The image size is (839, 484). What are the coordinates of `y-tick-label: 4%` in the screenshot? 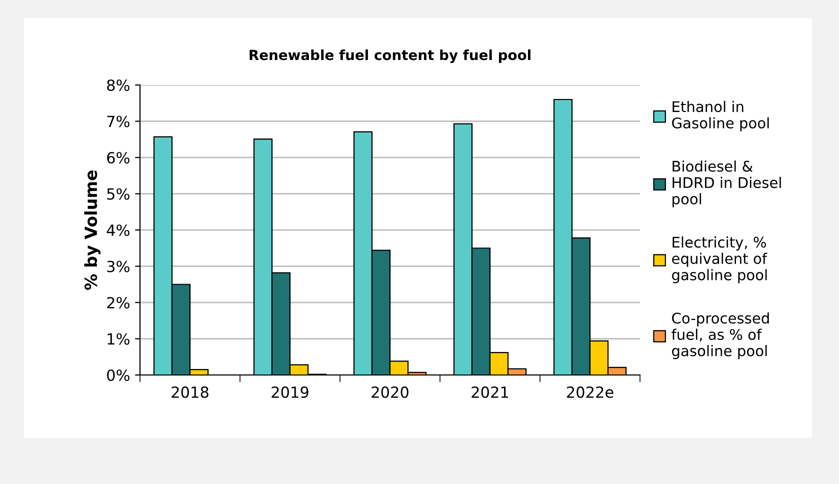 It's located at (118, 230).